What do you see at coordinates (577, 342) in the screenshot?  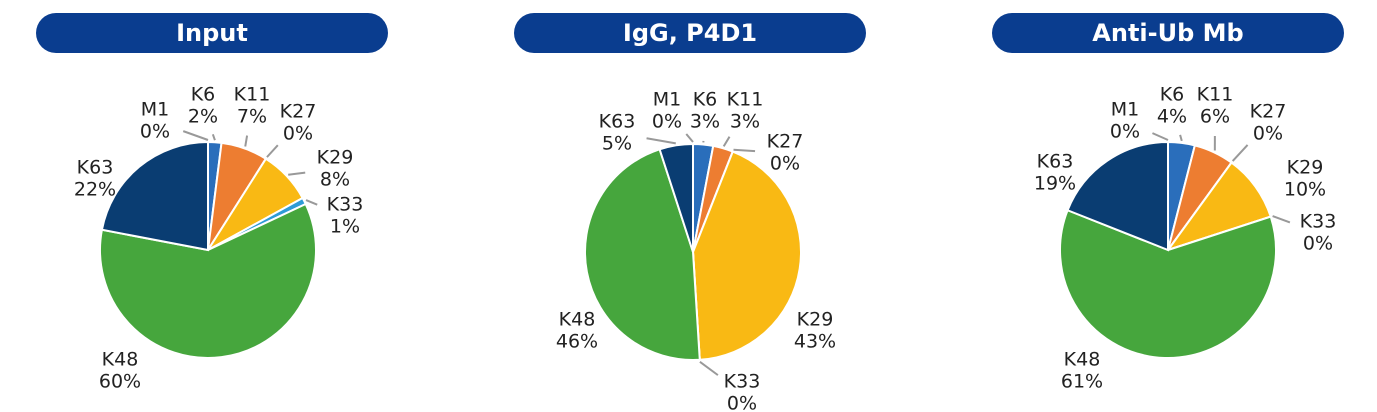 I see `slice-value: 46%` at bounding box center [577, 342].